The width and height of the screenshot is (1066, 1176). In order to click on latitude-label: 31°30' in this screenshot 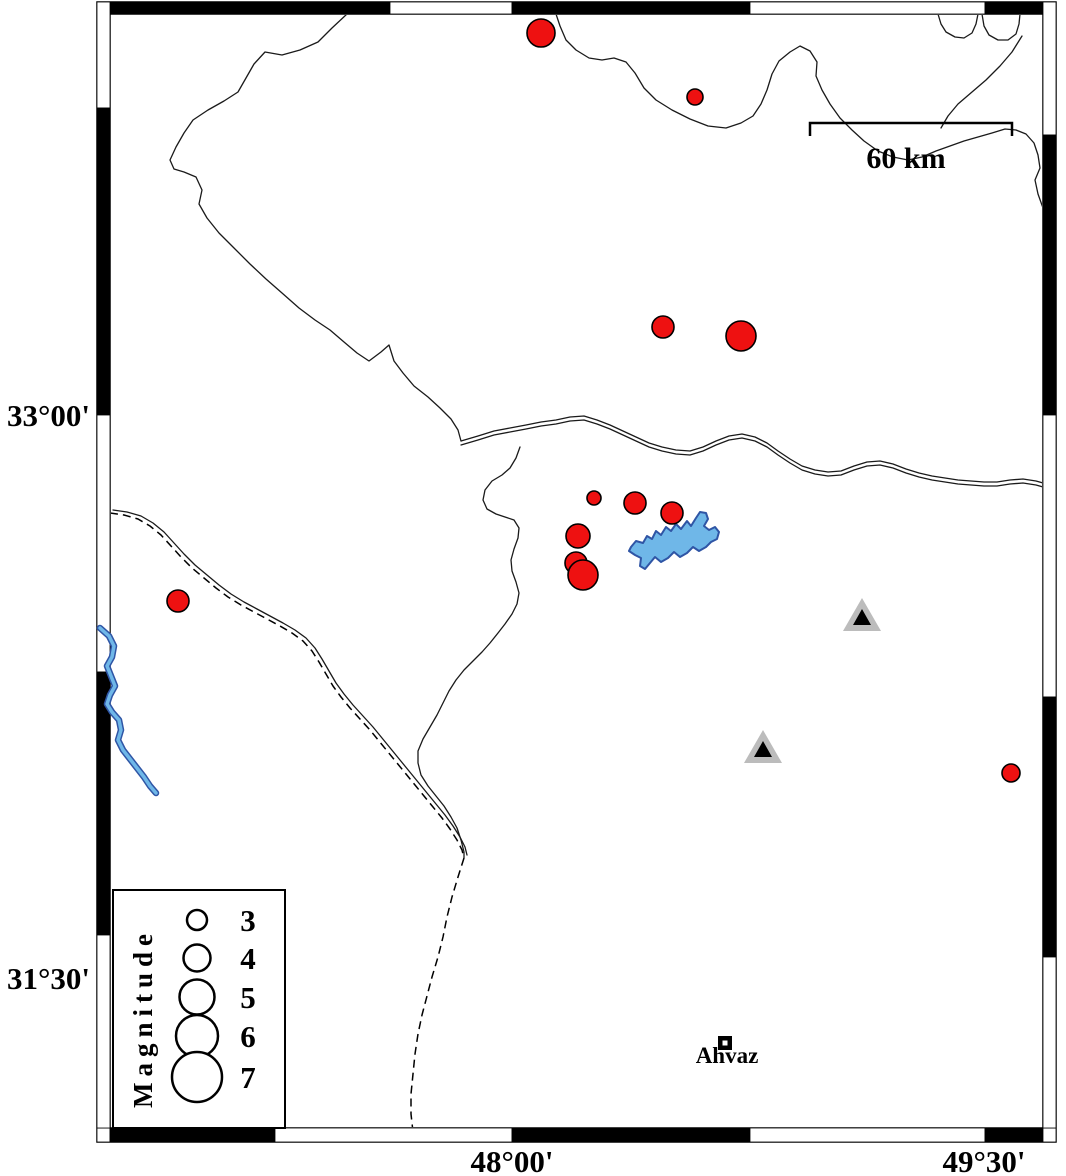, I will do `click(48, 978)`.